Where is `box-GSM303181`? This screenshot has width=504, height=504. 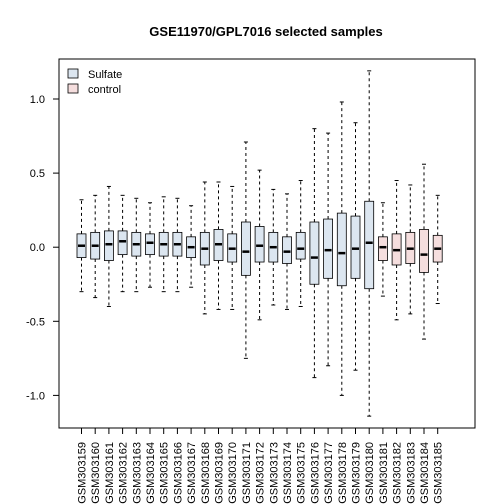 box-GSM303181 is located at coordinates (382, 249).